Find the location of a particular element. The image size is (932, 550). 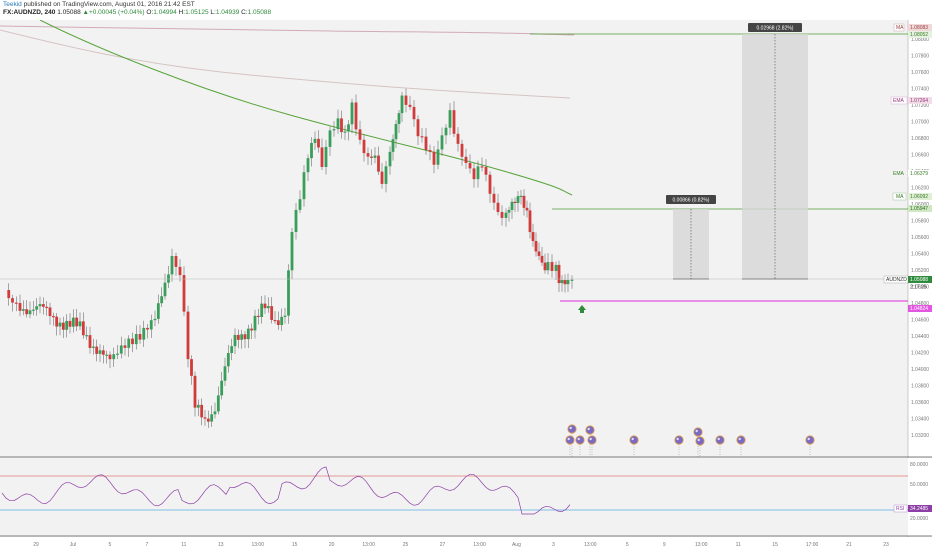

buy-arrow-icon is located at coordinates (582, 309).